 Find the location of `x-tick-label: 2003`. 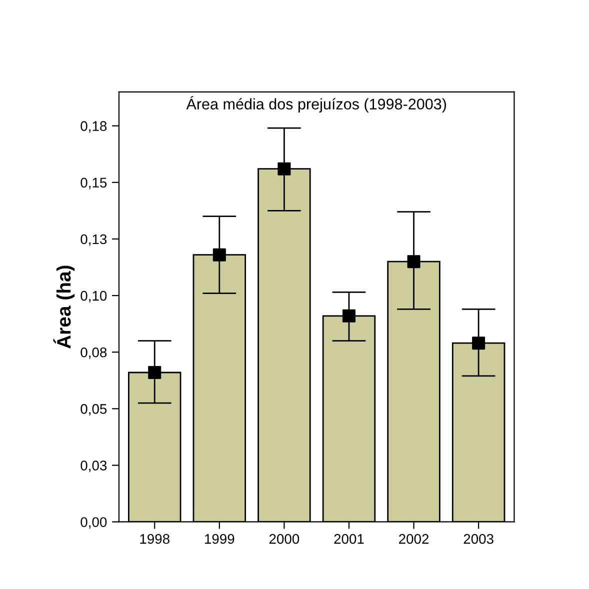

x-tick-label: 2003 is located at coordinates (479, 539).